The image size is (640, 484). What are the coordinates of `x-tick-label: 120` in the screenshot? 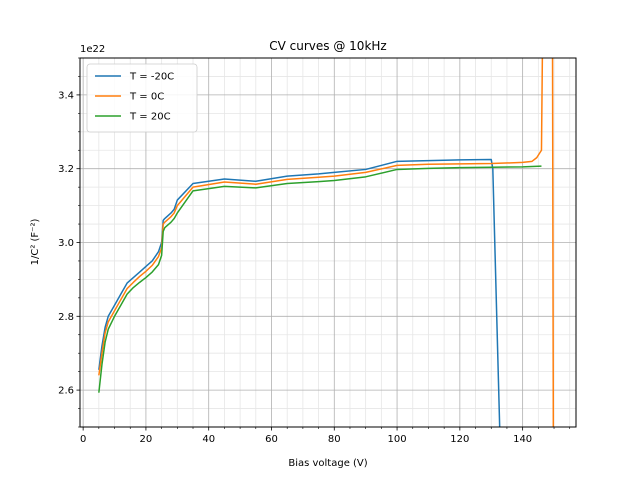 It's located at (459, 439).